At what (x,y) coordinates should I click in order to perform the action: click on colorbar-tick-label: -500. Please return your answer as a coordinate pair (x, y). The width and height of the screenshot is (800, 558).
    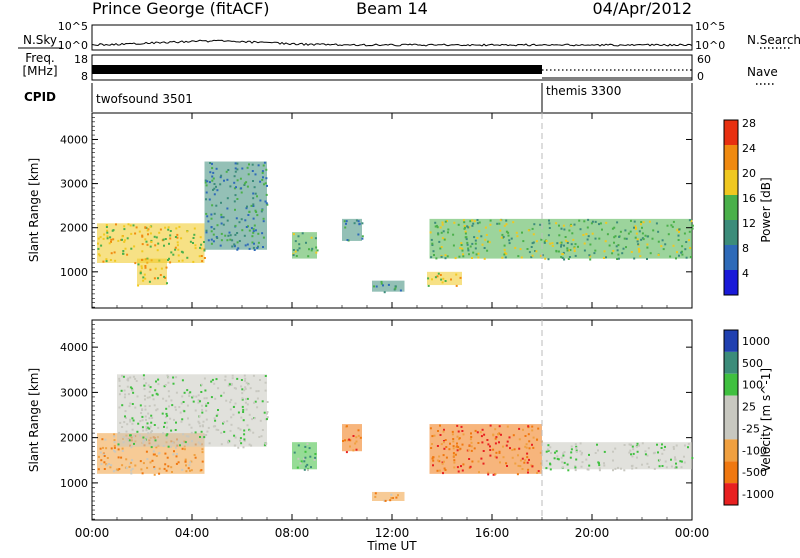
    Looking at the image, I should click on (754, 472).